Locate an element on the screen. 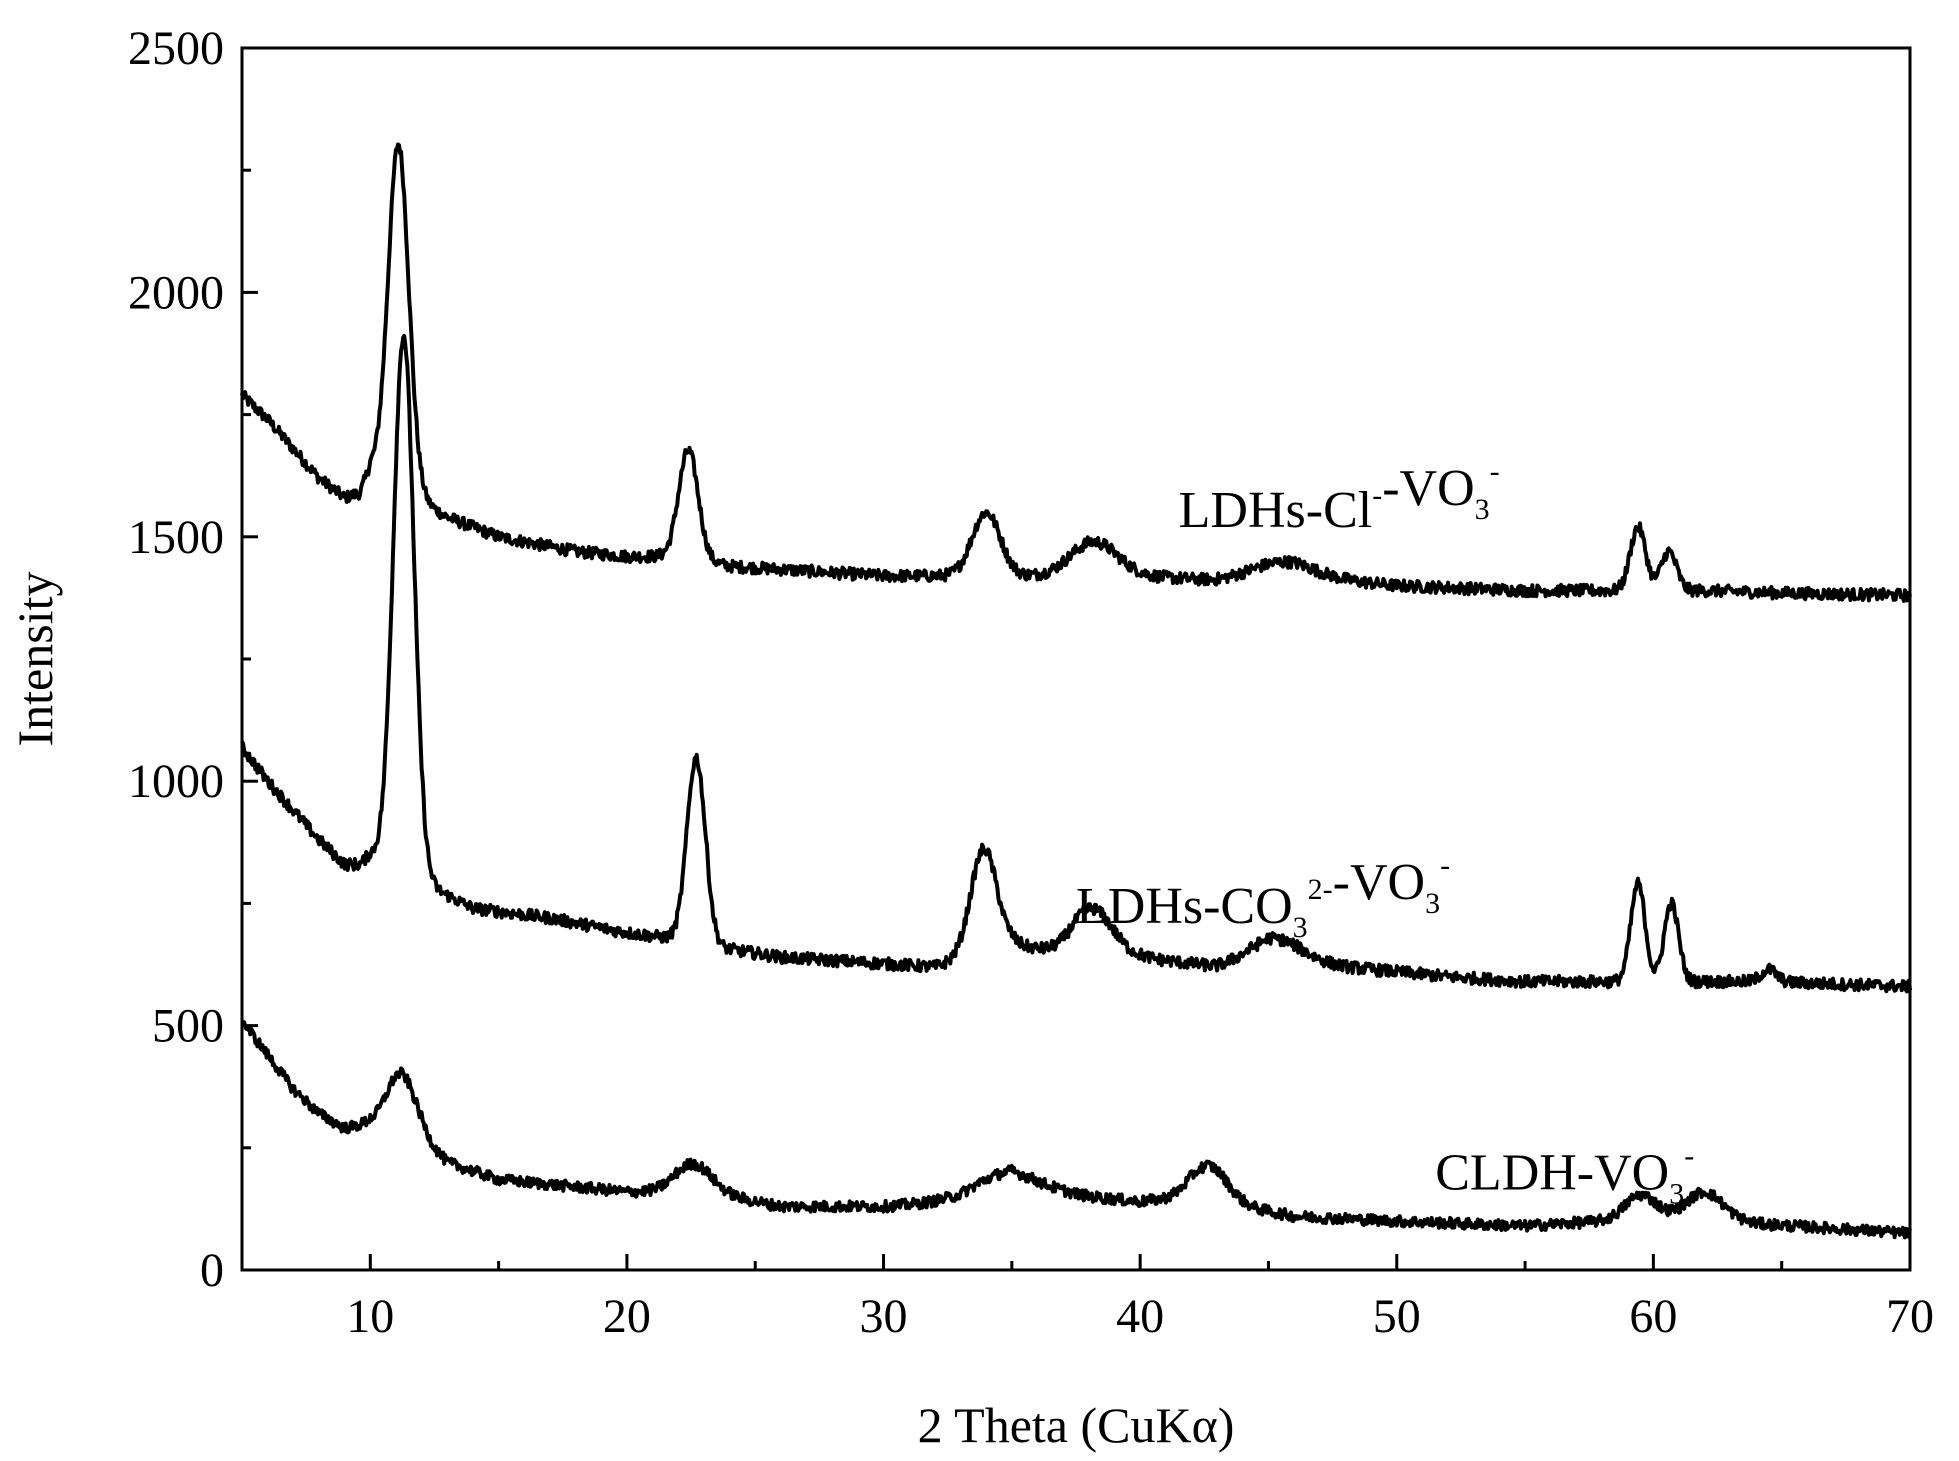 The height and width of the screenshot is (1461, 1959). y-tick-label: 2000 is located at coordinates (176, 292).